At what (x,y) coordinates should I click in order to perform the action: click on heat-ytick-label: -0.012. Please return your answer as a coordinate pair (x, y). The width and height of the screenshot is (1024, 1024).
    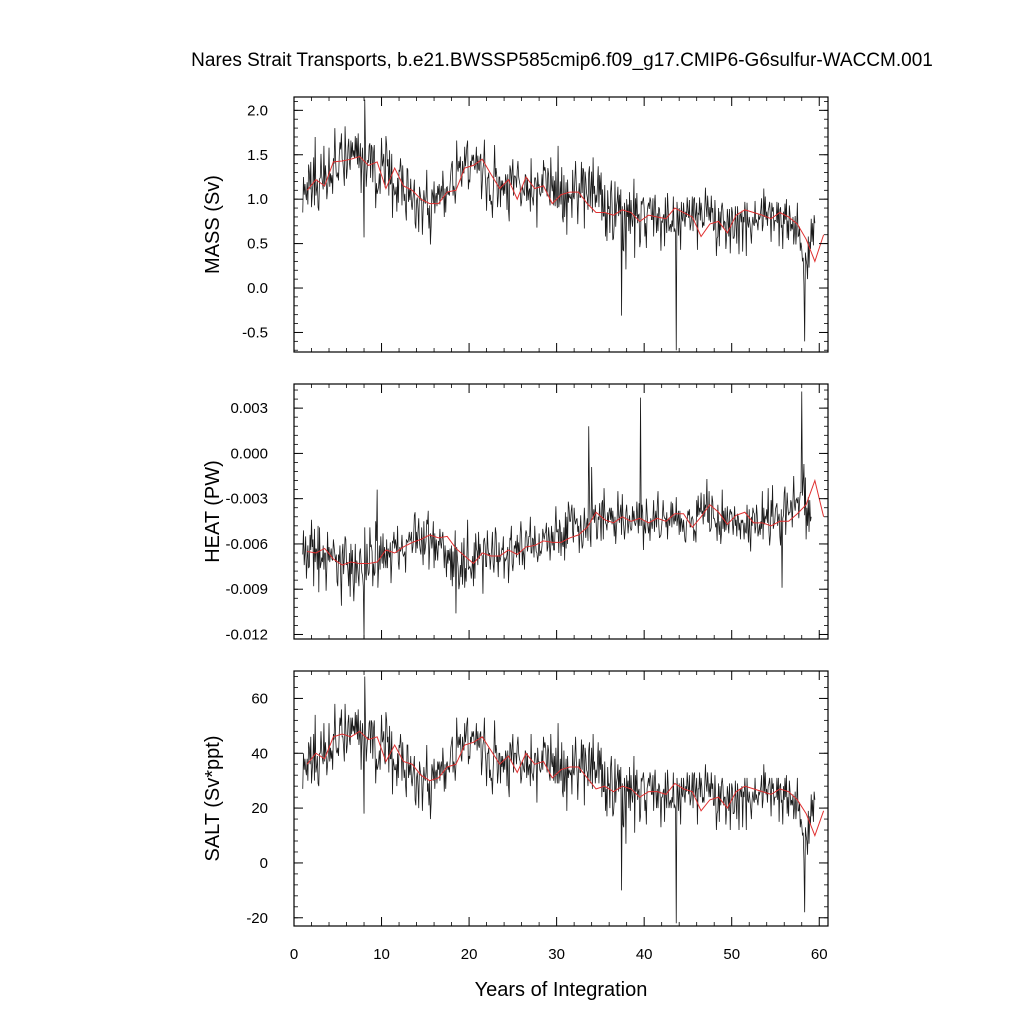
    Looking at the image, I should click on (246, 634).